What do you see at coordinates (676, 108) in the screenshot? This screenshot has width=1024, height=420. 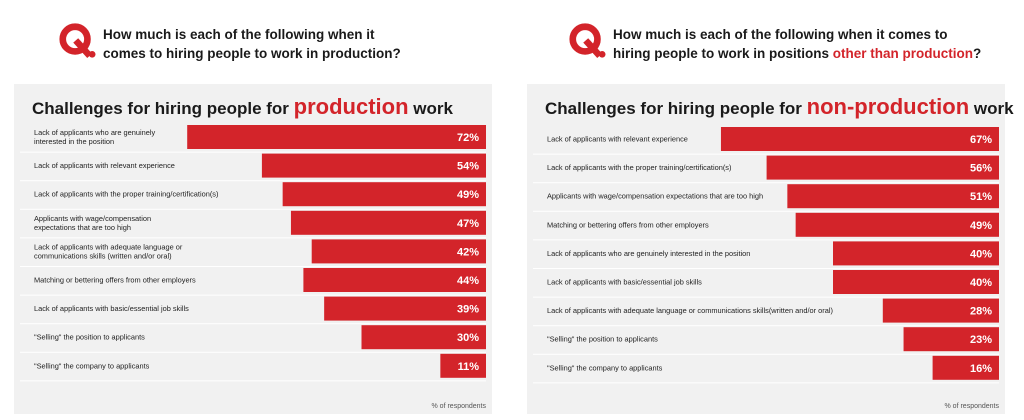 I see `non-production-title-prefix: Challenges for hiring people for` at bounding box center [676, 108].